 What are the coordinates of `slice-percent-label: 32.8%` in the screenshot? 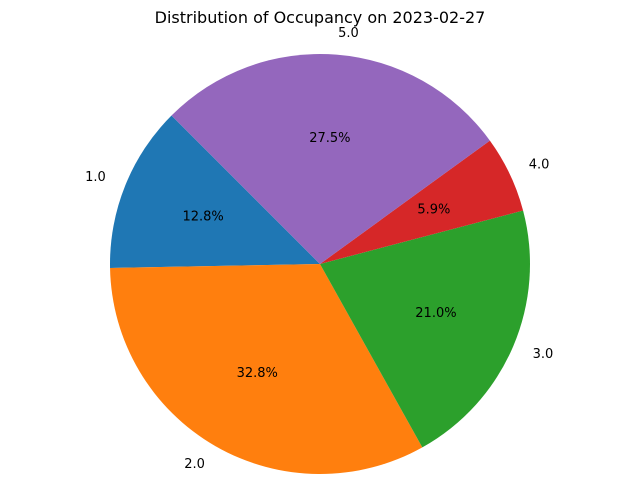 It's located at (257, 373).